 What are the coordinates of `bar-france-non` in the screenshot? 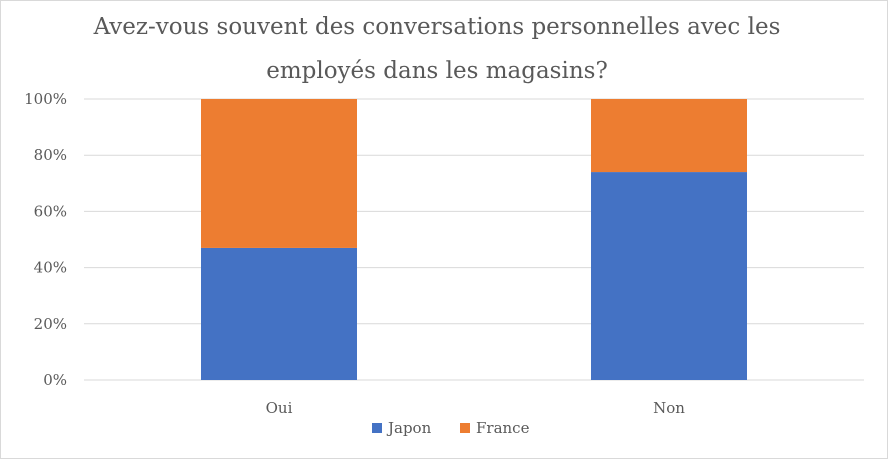 It's located at (669, 136).